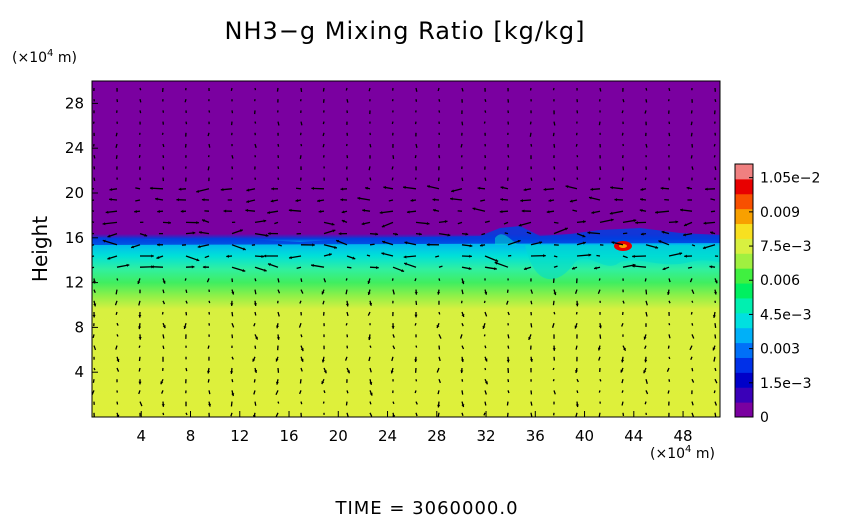 Image resolution: width=854 pixels, height=519 pixels. What do you see at coordinates (744, 231) in the screenshot?
I see `colorbar-segment` at bounding box center [744, 231].